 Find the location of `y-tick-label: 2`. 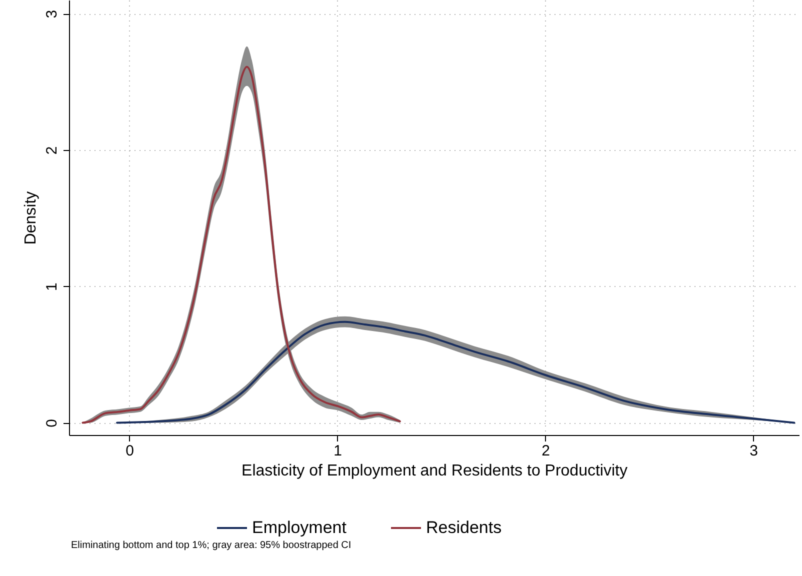

y-tick-label: 2 is located at coordinates (52, 150).